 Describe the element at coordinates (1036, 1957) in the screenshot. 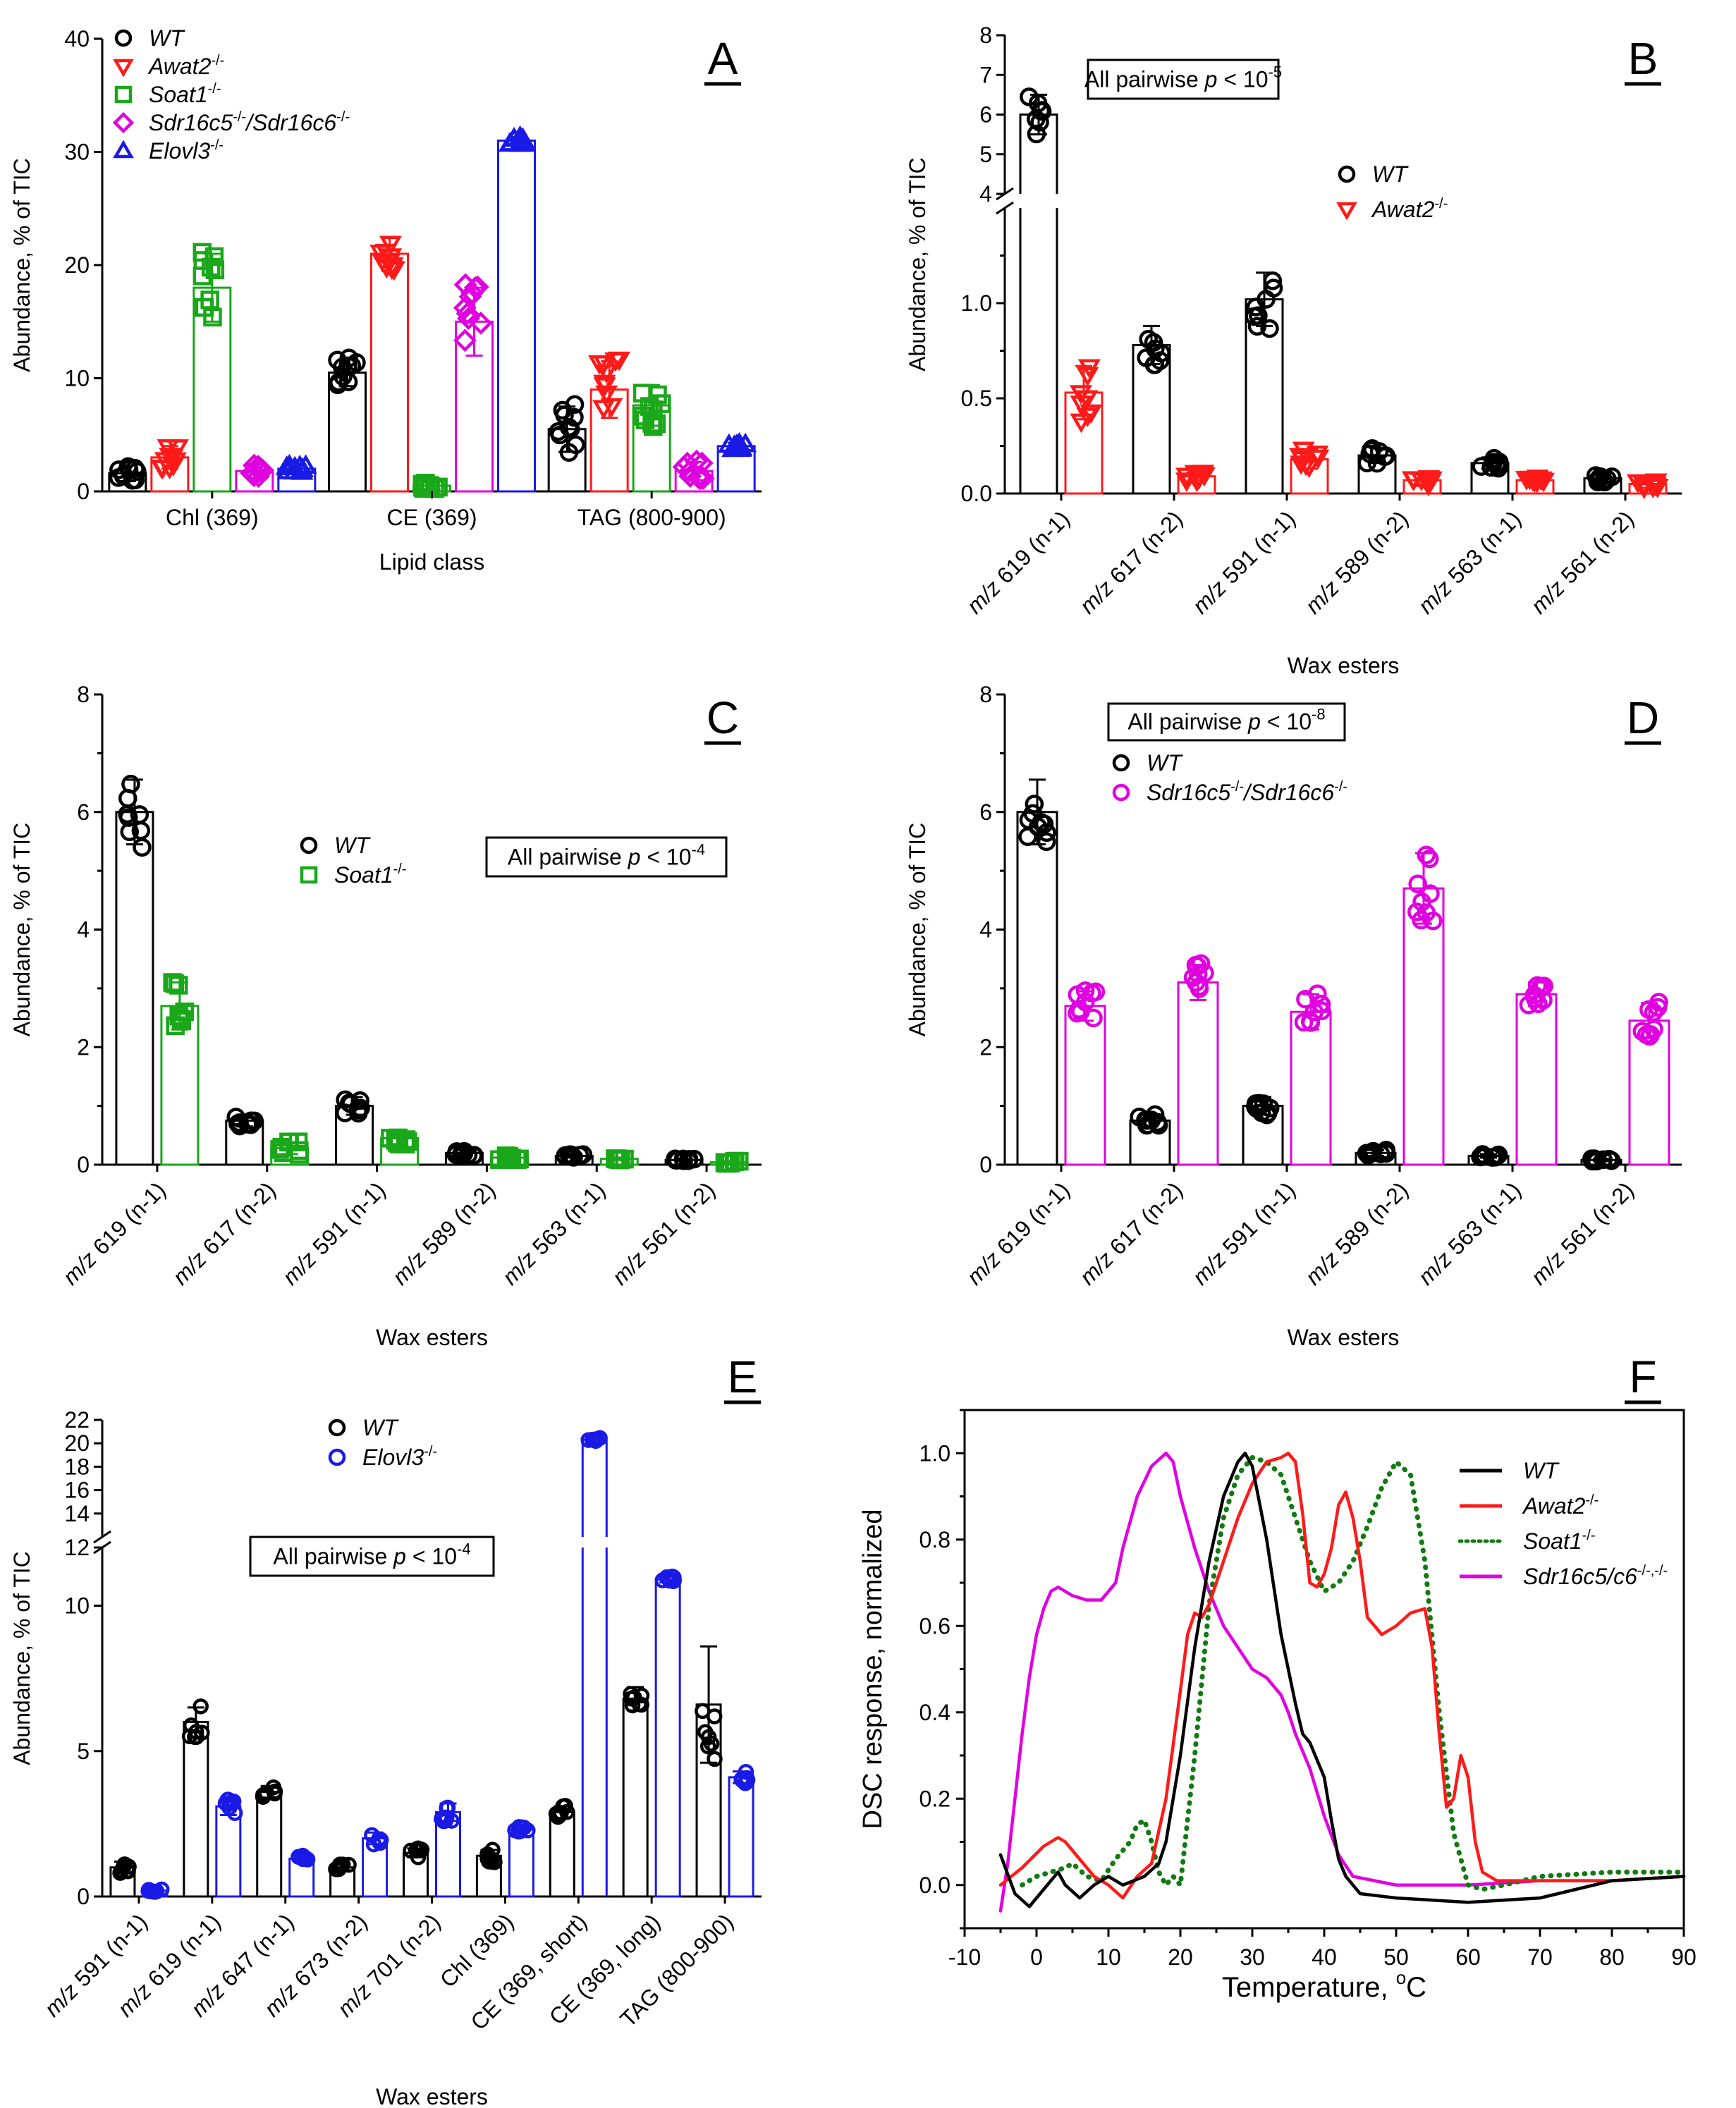

I see `x-tick-label: 0` at that location.